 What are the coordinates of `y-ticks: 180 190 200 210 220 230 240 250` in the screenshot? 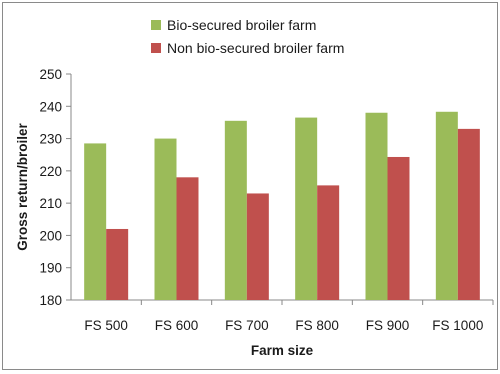 It's located at (55, 187).